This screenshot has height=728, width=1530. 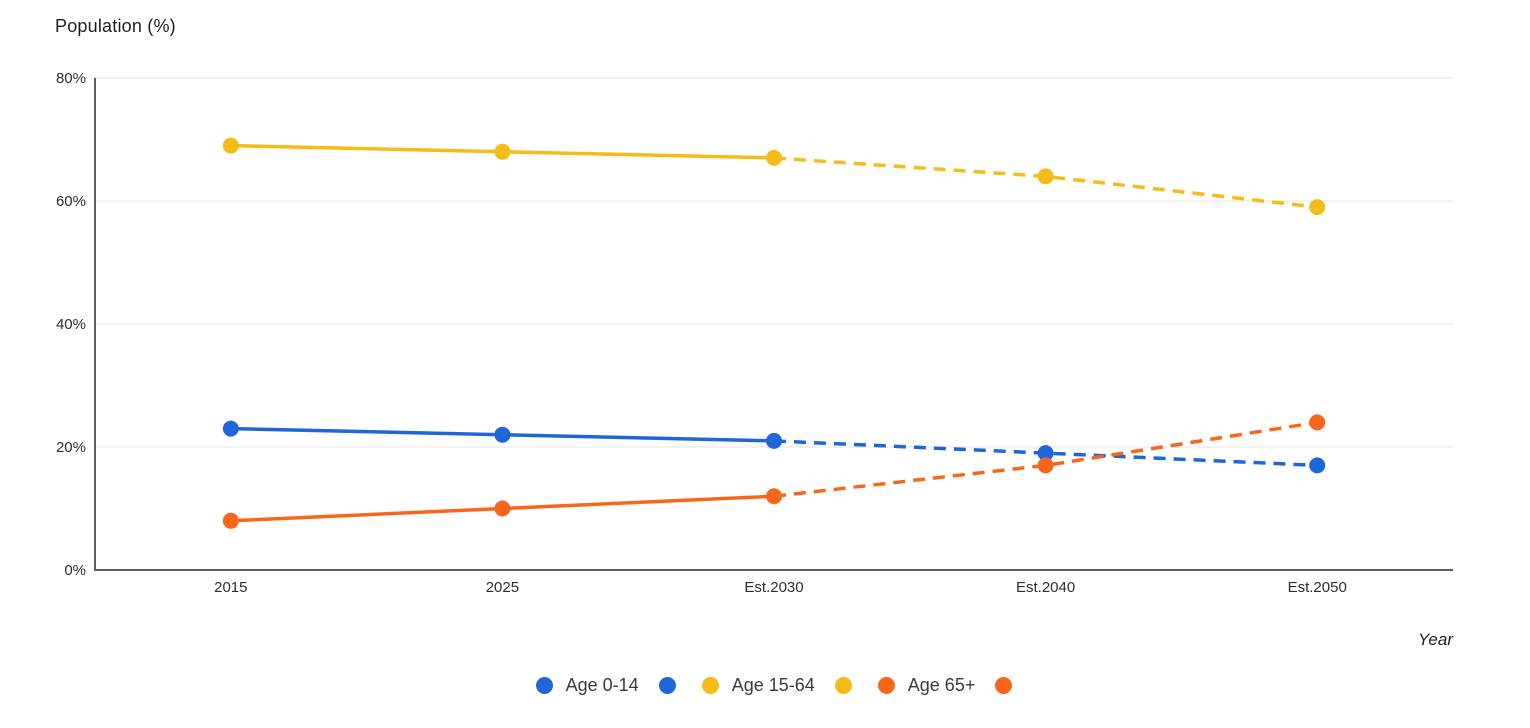 I want to click on legend-item-age-0-14: Age 0-14, so click(x=605, y=685).